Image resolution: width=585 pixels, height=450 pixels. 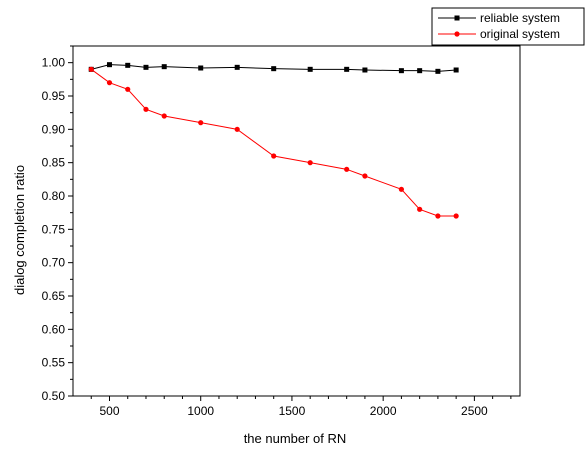 I want to click on y-tick-label: 1.00, so click(x=54, y=63).